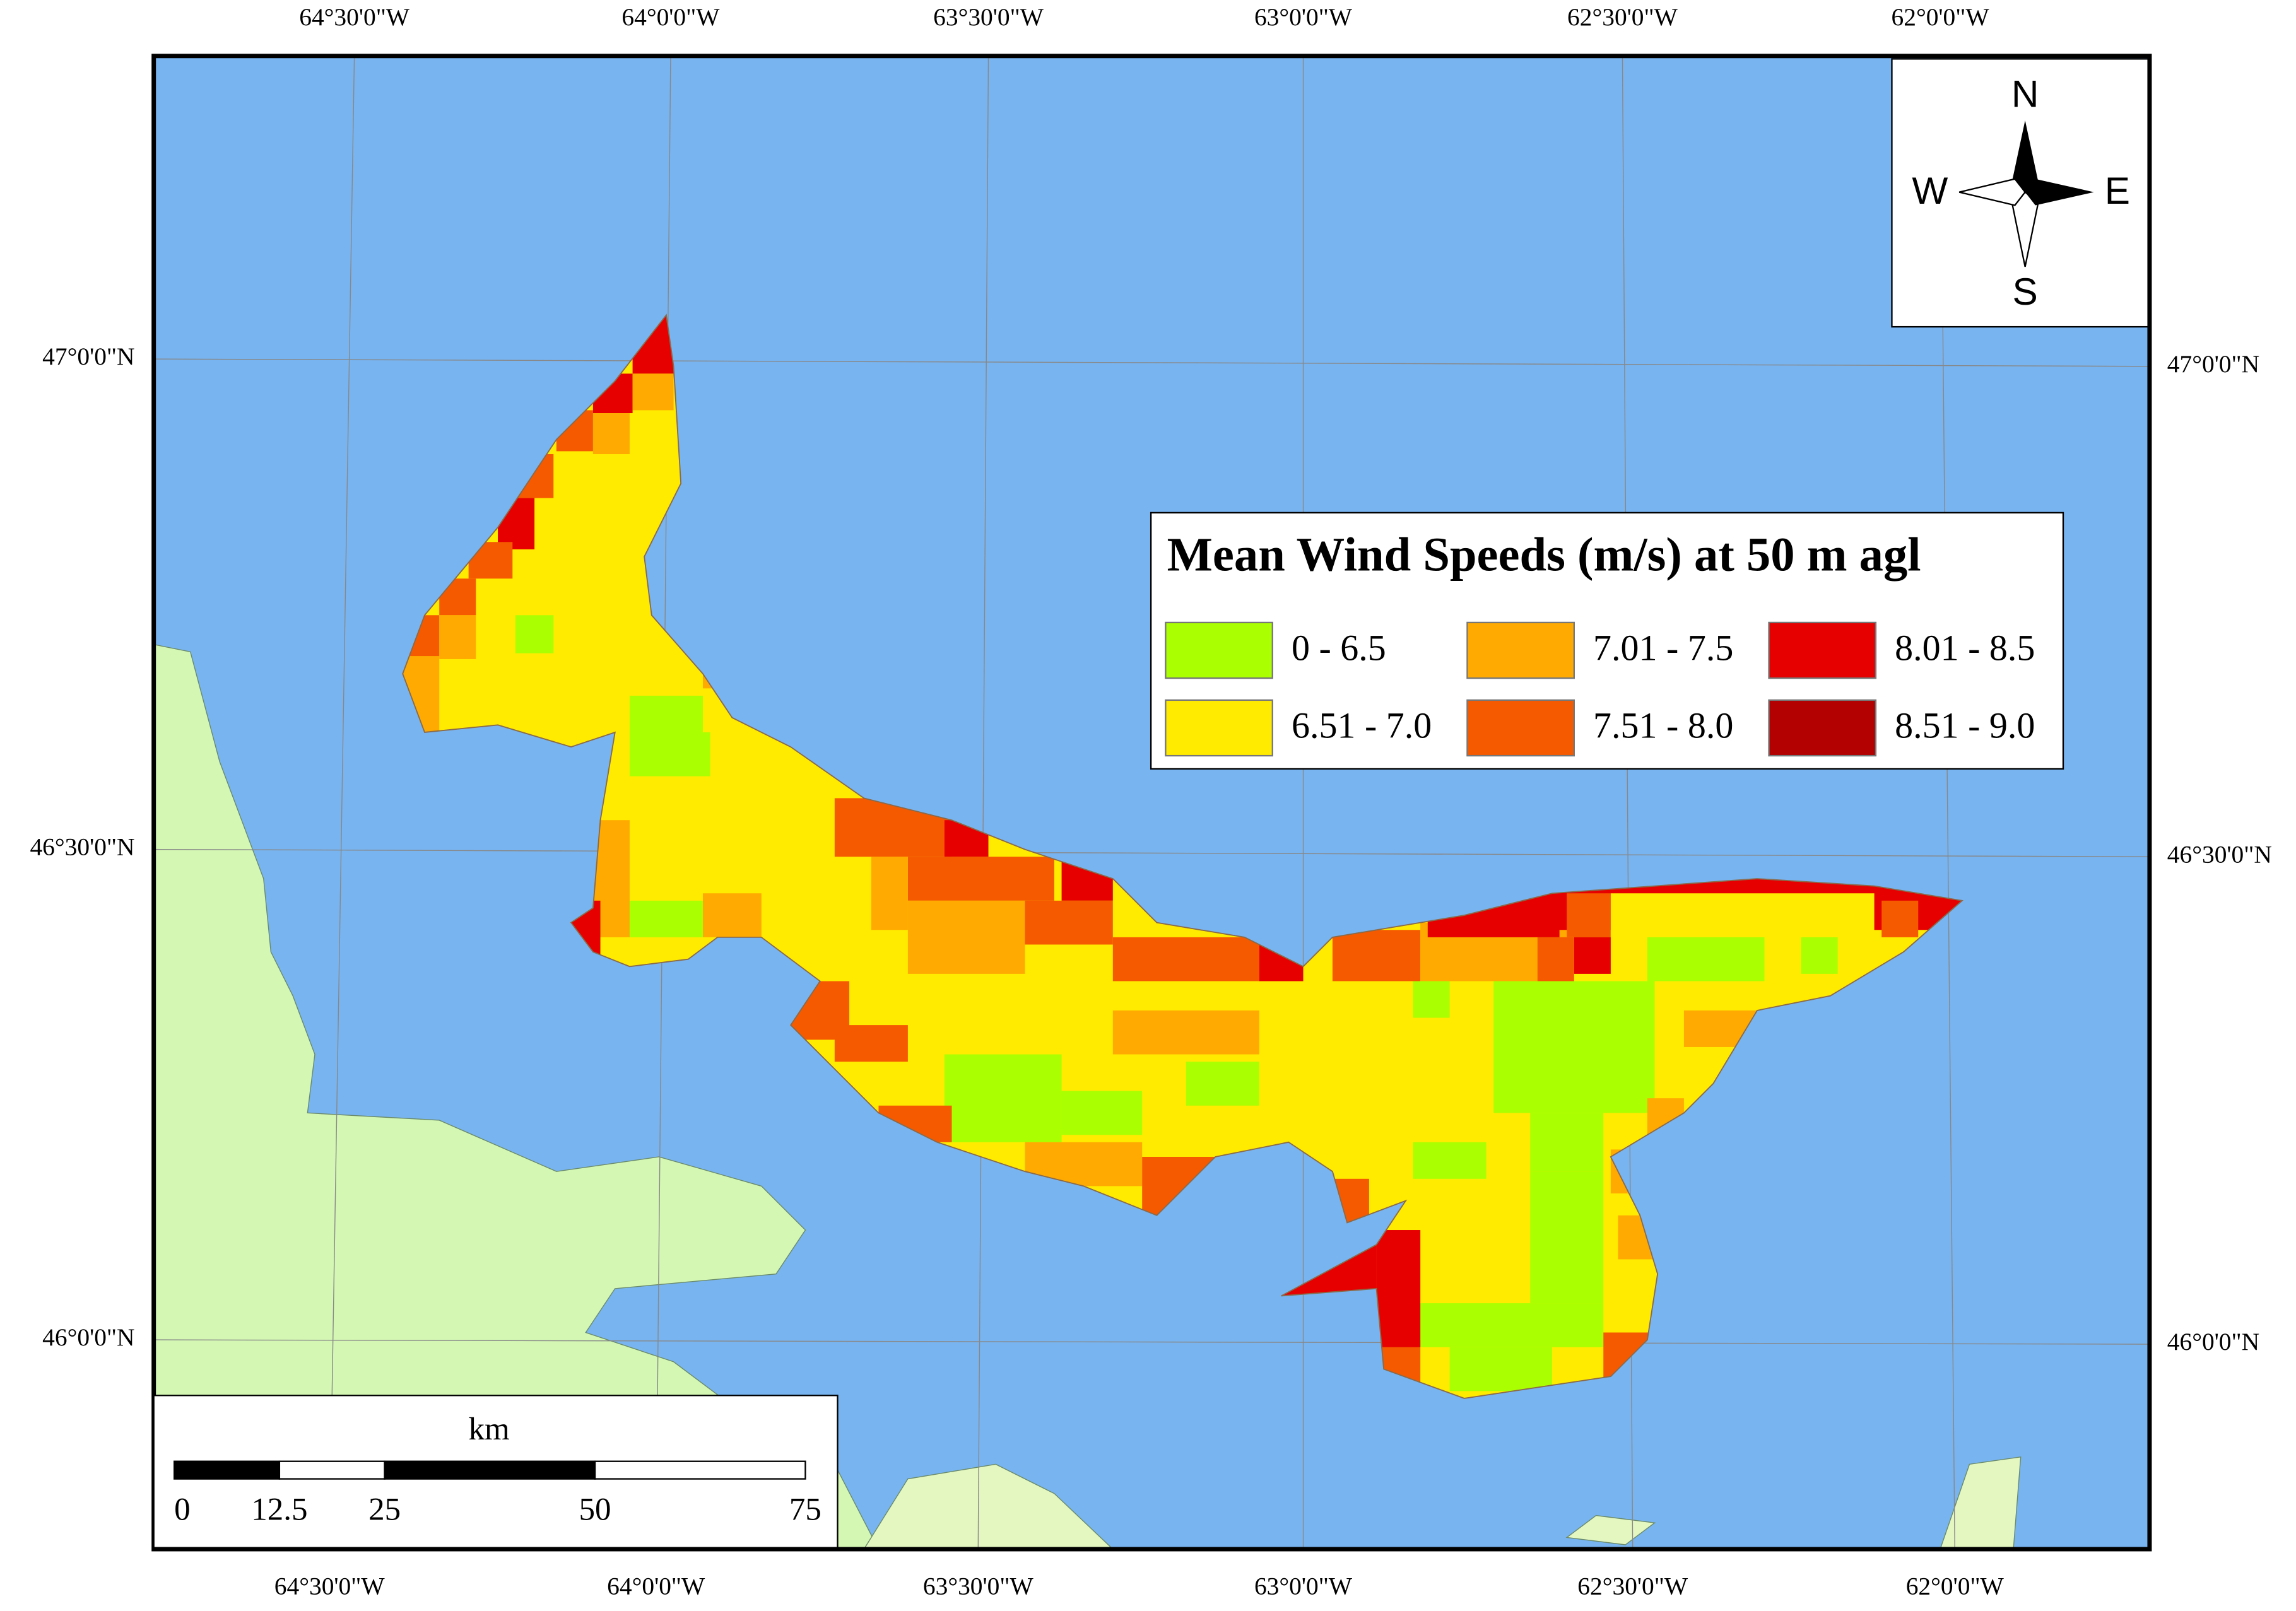 This screenshot has height=1611, width=2296. What do you see at coordinates (1544, 555) in the screenshot?
I see `legend-title: Mean Wind Speeds (m/s) at 50 m agl` at bounding box center [1544, 555].